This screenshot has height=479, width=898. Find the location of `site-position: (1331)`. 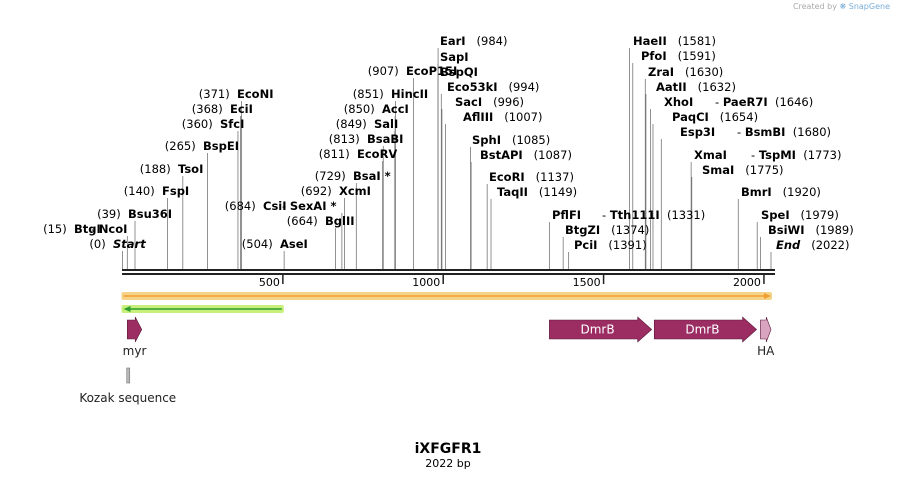

site-position: (1331) is located at coordinates (683, 215).